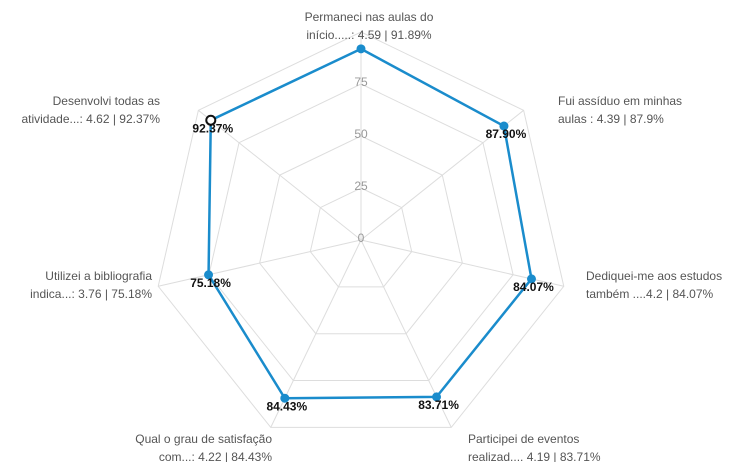 The width and height of the screenshot is (748, 462). What do you see at coordinates (533, 287) in the screenshot?
I see `value-label: 84.07%` at bounding box center [533, 287].